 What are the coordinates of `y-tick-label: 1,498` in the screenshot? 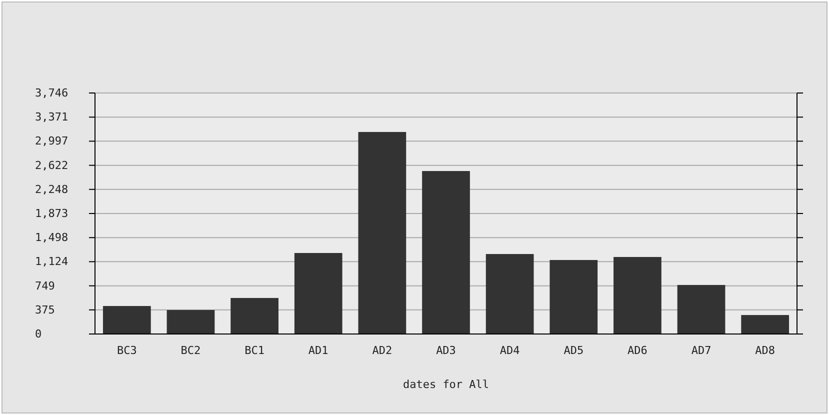 It's located at (51, 237).